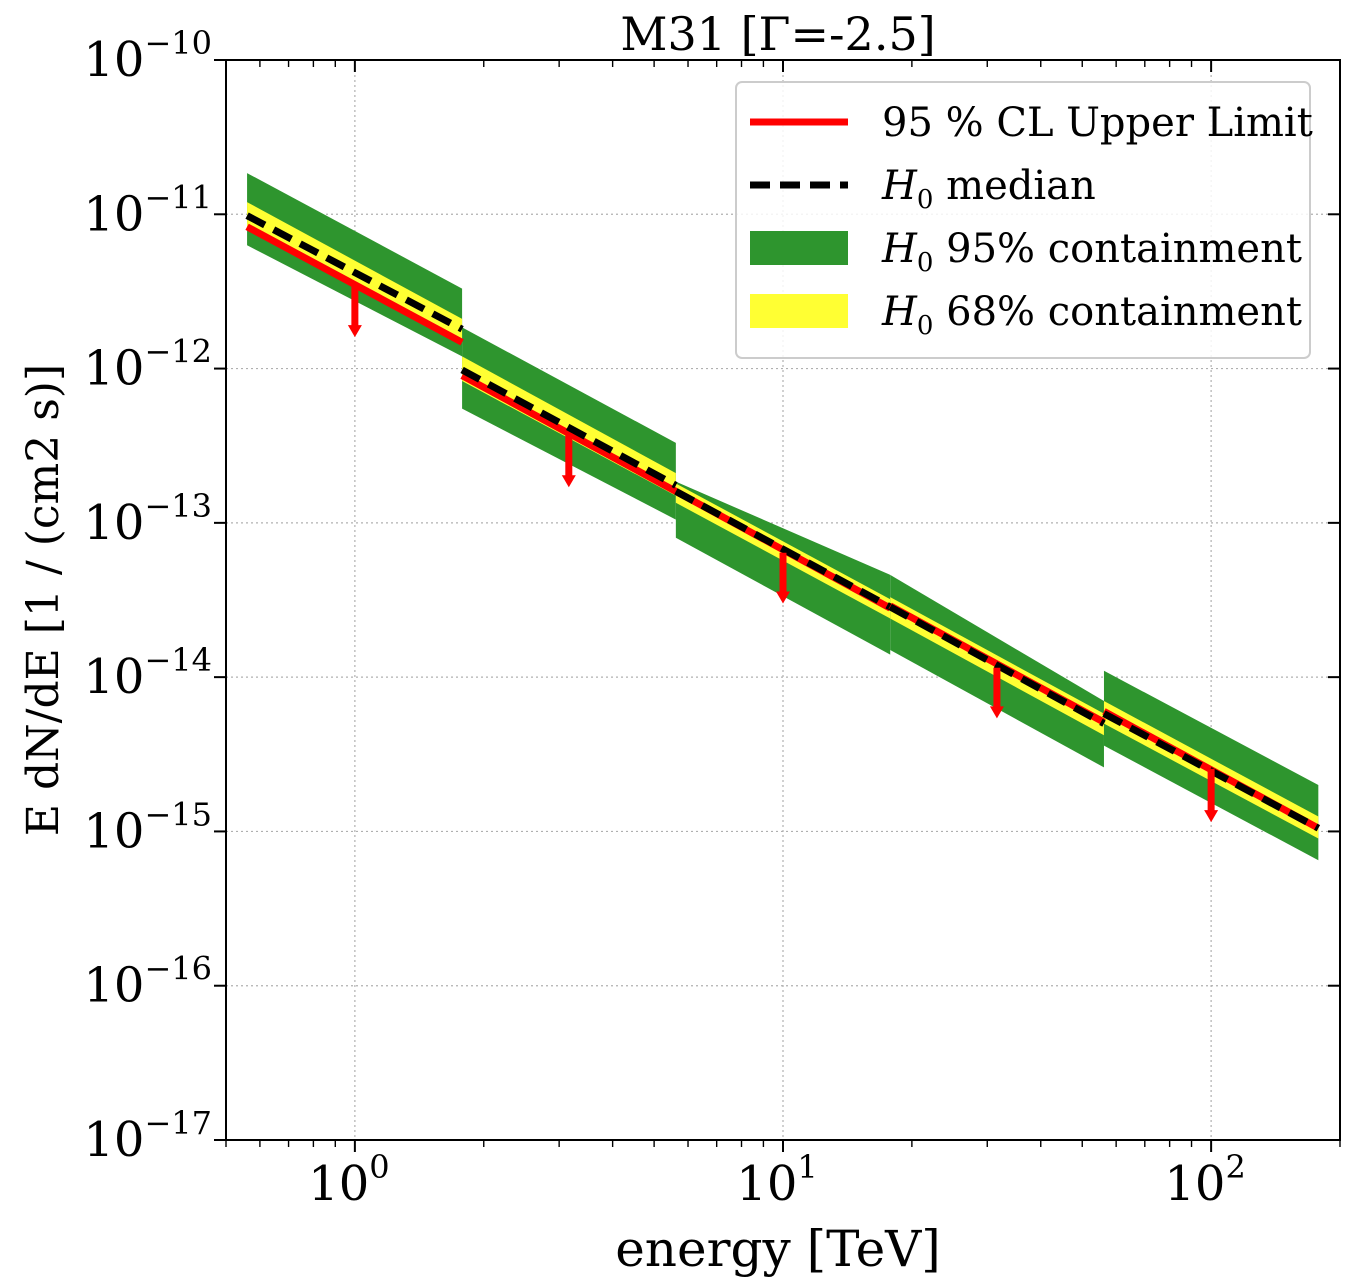 The width and height of the screenshot is (1364, 1283). I want to click on legend-box, so click(1023, 220).